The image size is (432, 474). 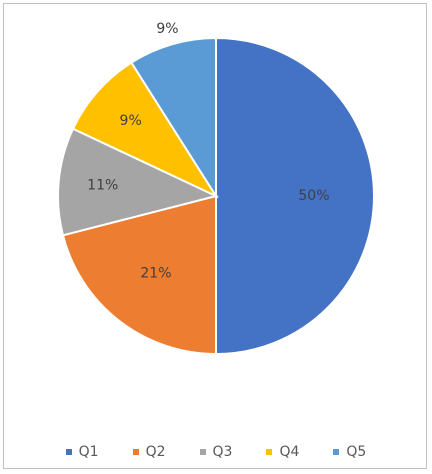 I want to click on legend-item-q5: Q5, so click(x=349, y=452).